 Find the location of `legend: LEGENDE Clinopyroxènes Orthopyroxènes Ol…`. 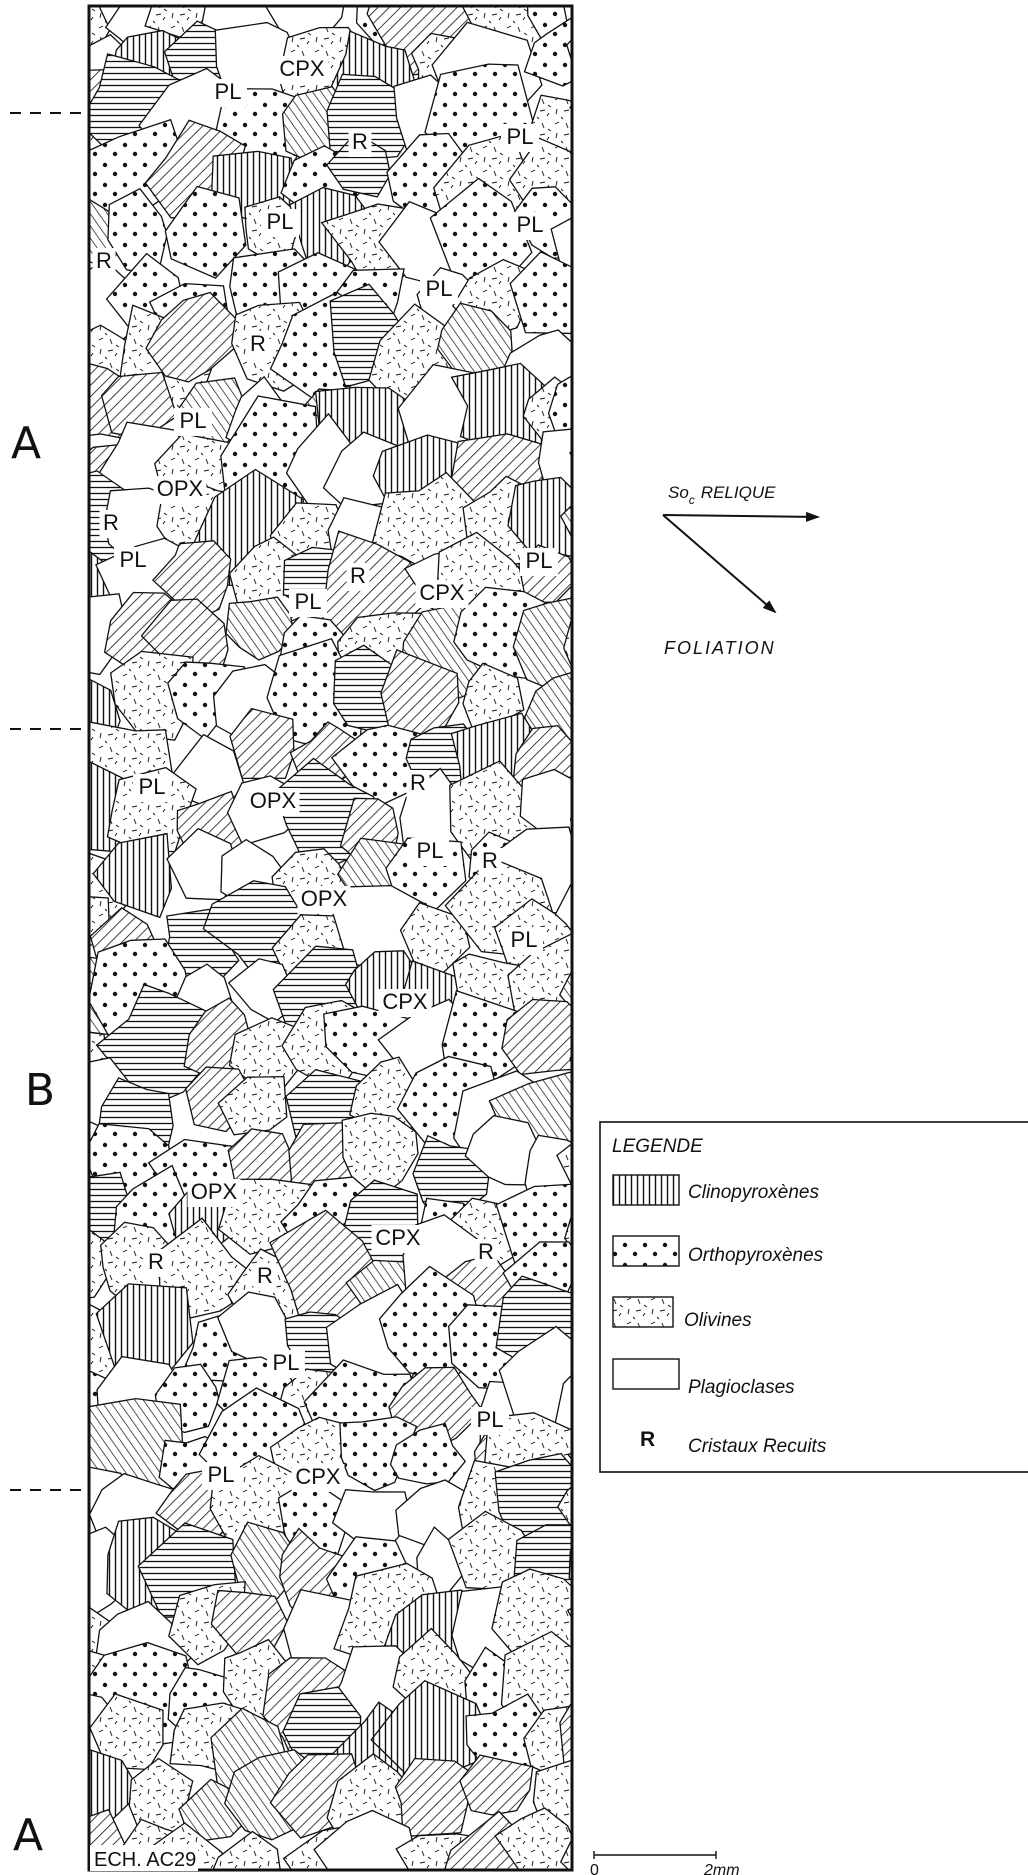

legend: LEGENDE Clinopyroxènes Orthopyroxènes Ol… is located at coordinates (813, 1297).